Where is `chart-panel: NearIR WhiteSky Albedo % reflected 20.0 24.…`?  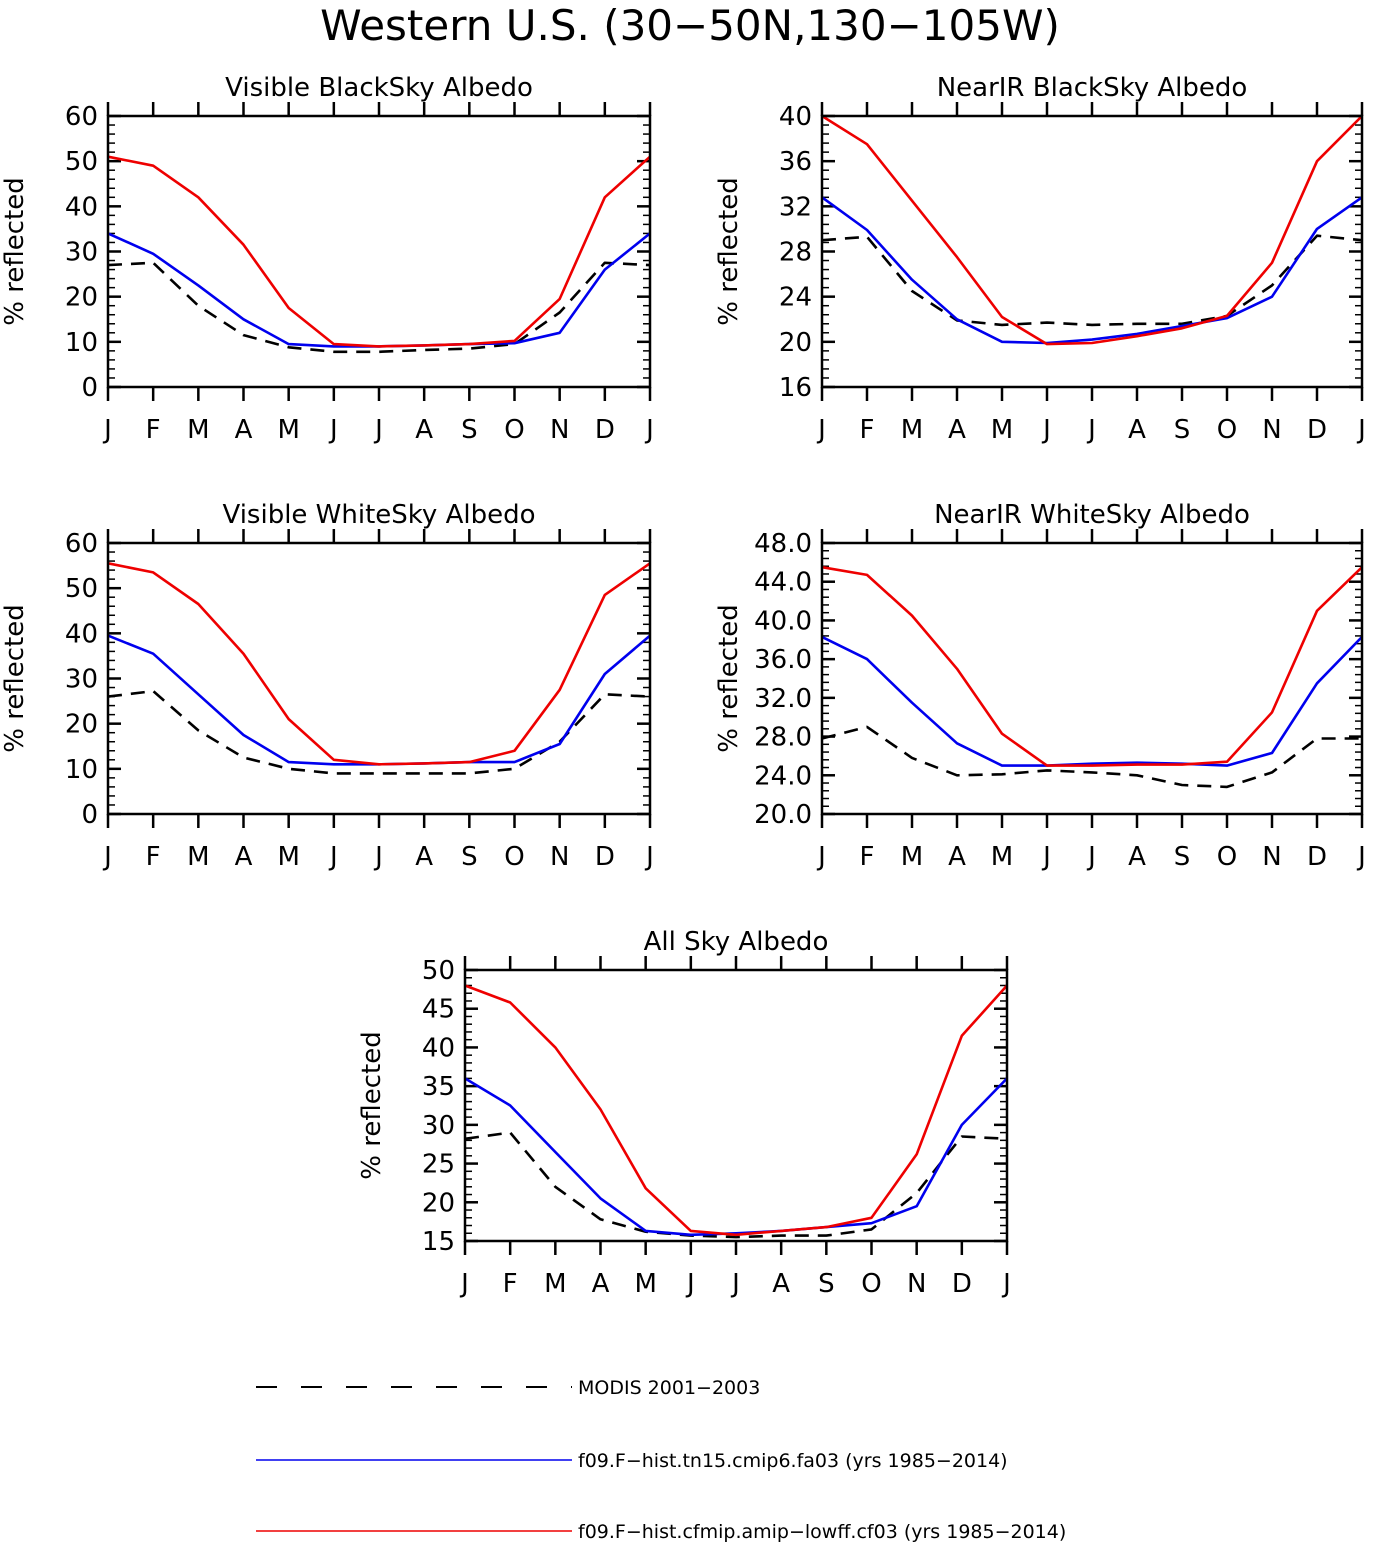
chart-panel: NearIR WhiteSky Albedo % reflected 20.0 24.… is located at coordinates (1040, 686).